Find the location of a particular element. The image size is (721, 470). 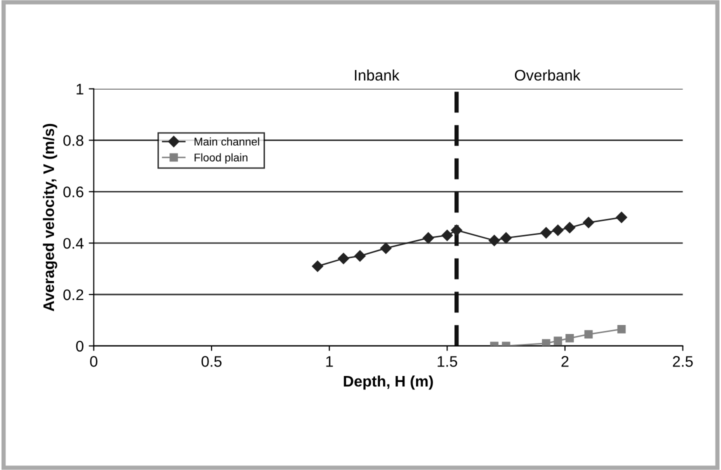

x-tick-label: 1.5 is located at coordinates (448, 361).